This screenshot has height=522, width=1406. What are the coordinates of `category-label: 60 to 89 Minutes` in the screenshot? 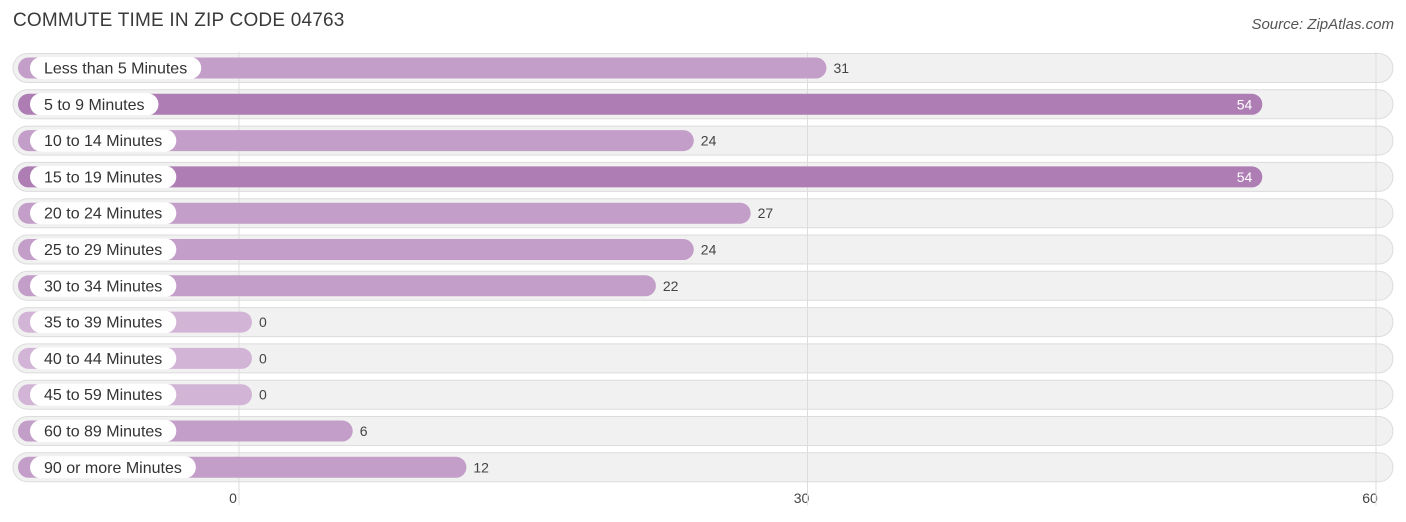 It's located at (103, 432).